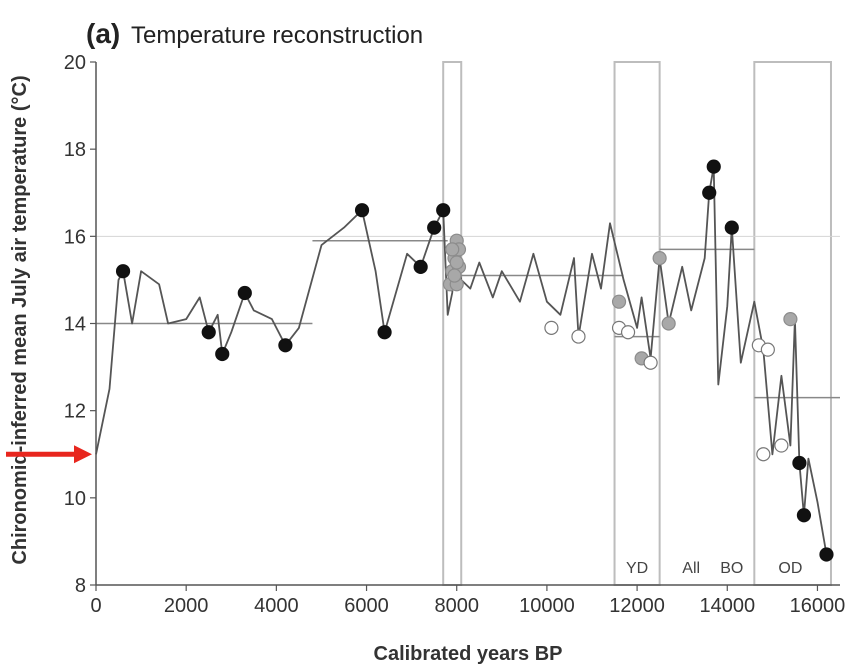  Describe the element at coordinates (186, 606) in the screenshot. I see `x-tick-label: 2000` at that location.